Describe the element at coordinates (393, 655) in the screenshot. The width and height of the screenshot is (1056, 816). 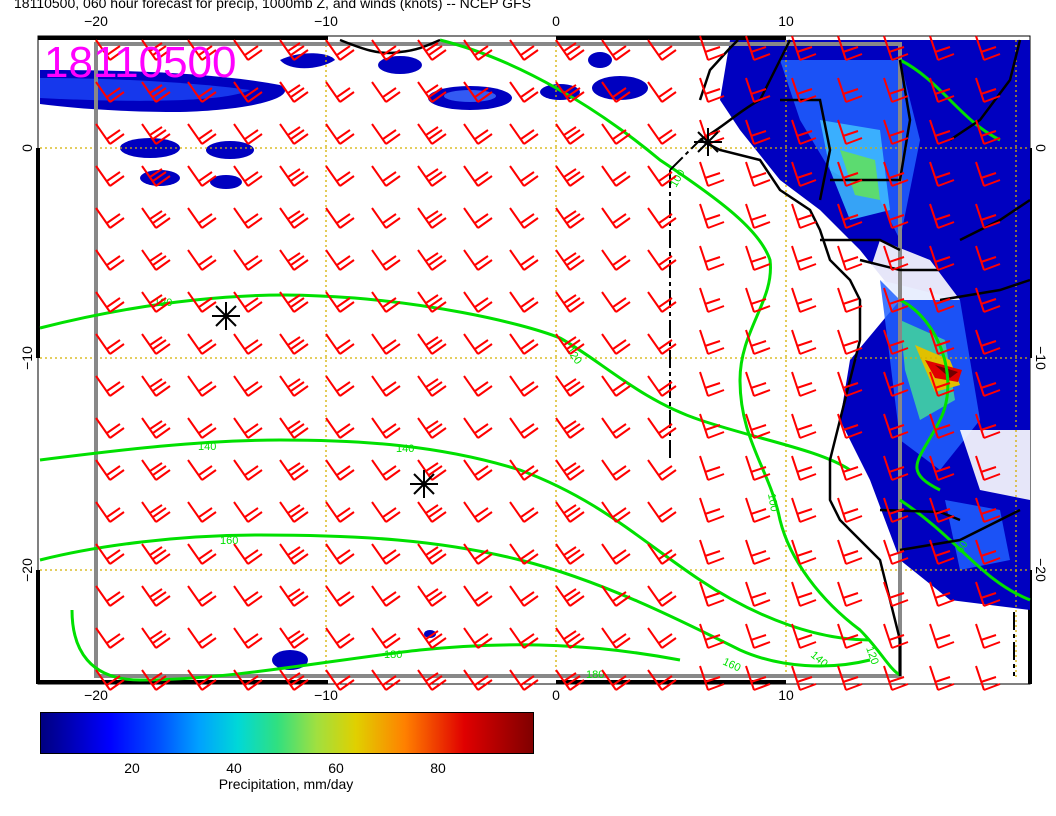
I see `contour-label: 180` at that location.